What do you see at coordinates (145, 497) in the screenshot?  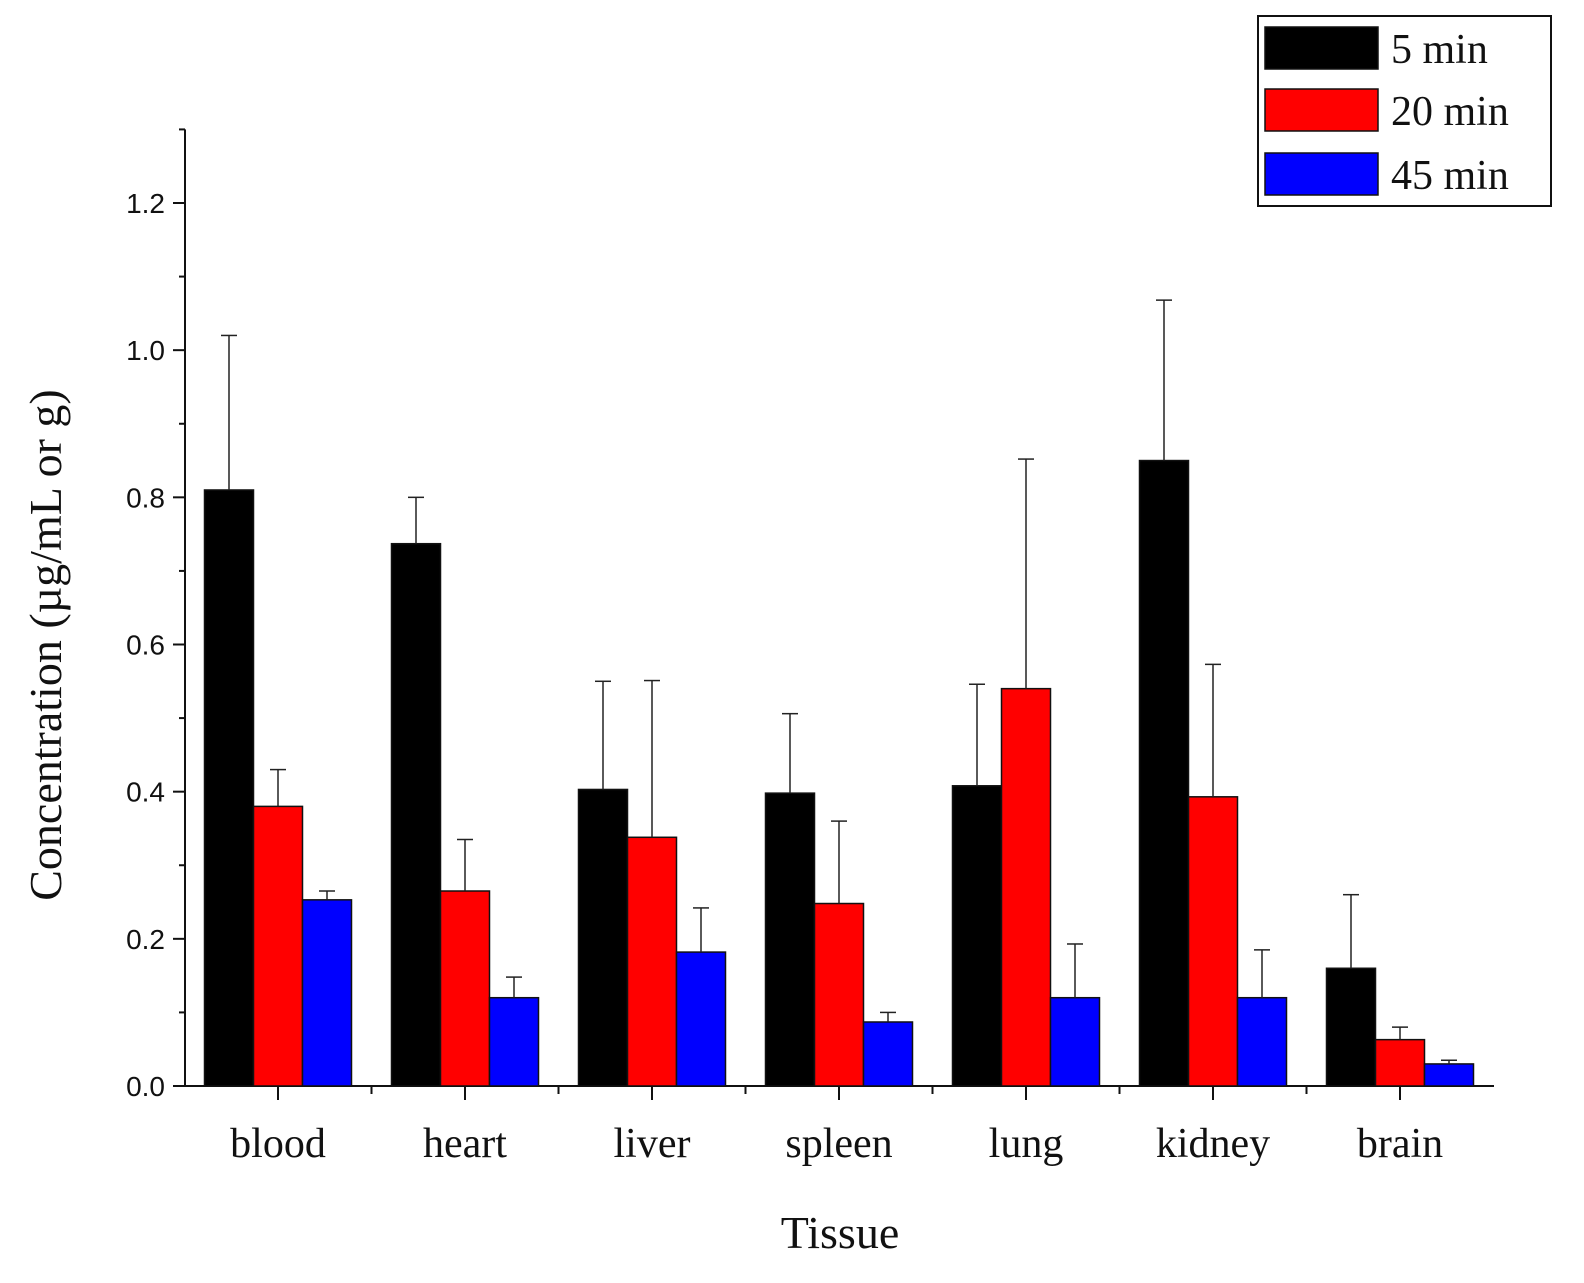 I see `y-tick-label: 0.8` at bounding box center [145, 497].